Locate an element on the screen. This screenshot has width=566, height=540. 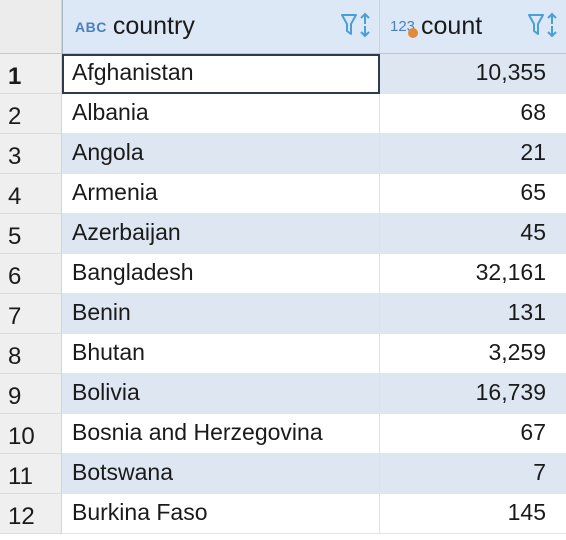
numeric-dot-icon is located at coordinates (413, 33).